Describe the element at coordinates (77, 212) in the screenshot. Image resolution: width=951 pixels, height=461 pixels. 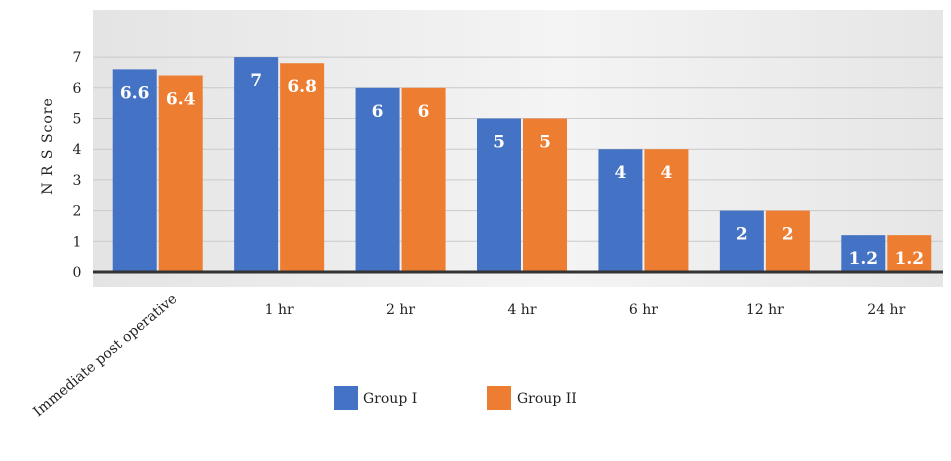
I see `y-tick-label: 2` at that location.